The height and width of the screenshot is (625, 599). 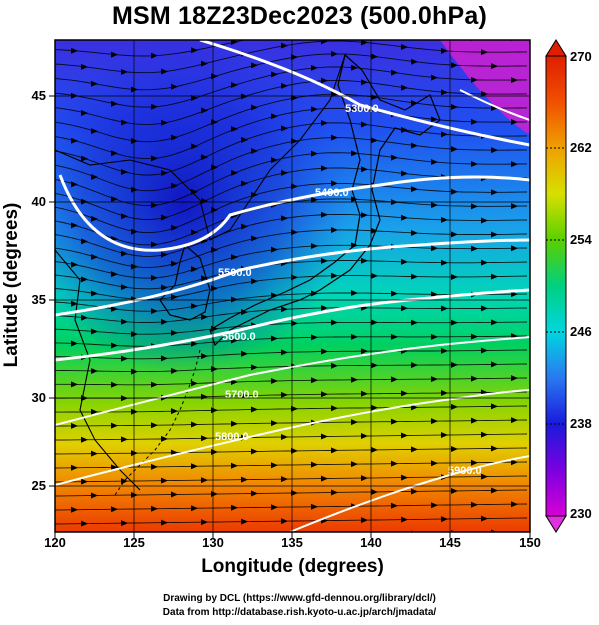 What do you see at coordinates (38, 201) in the screenshot?
I see `y-tick-label: 40` at bounding box center [38, 201].